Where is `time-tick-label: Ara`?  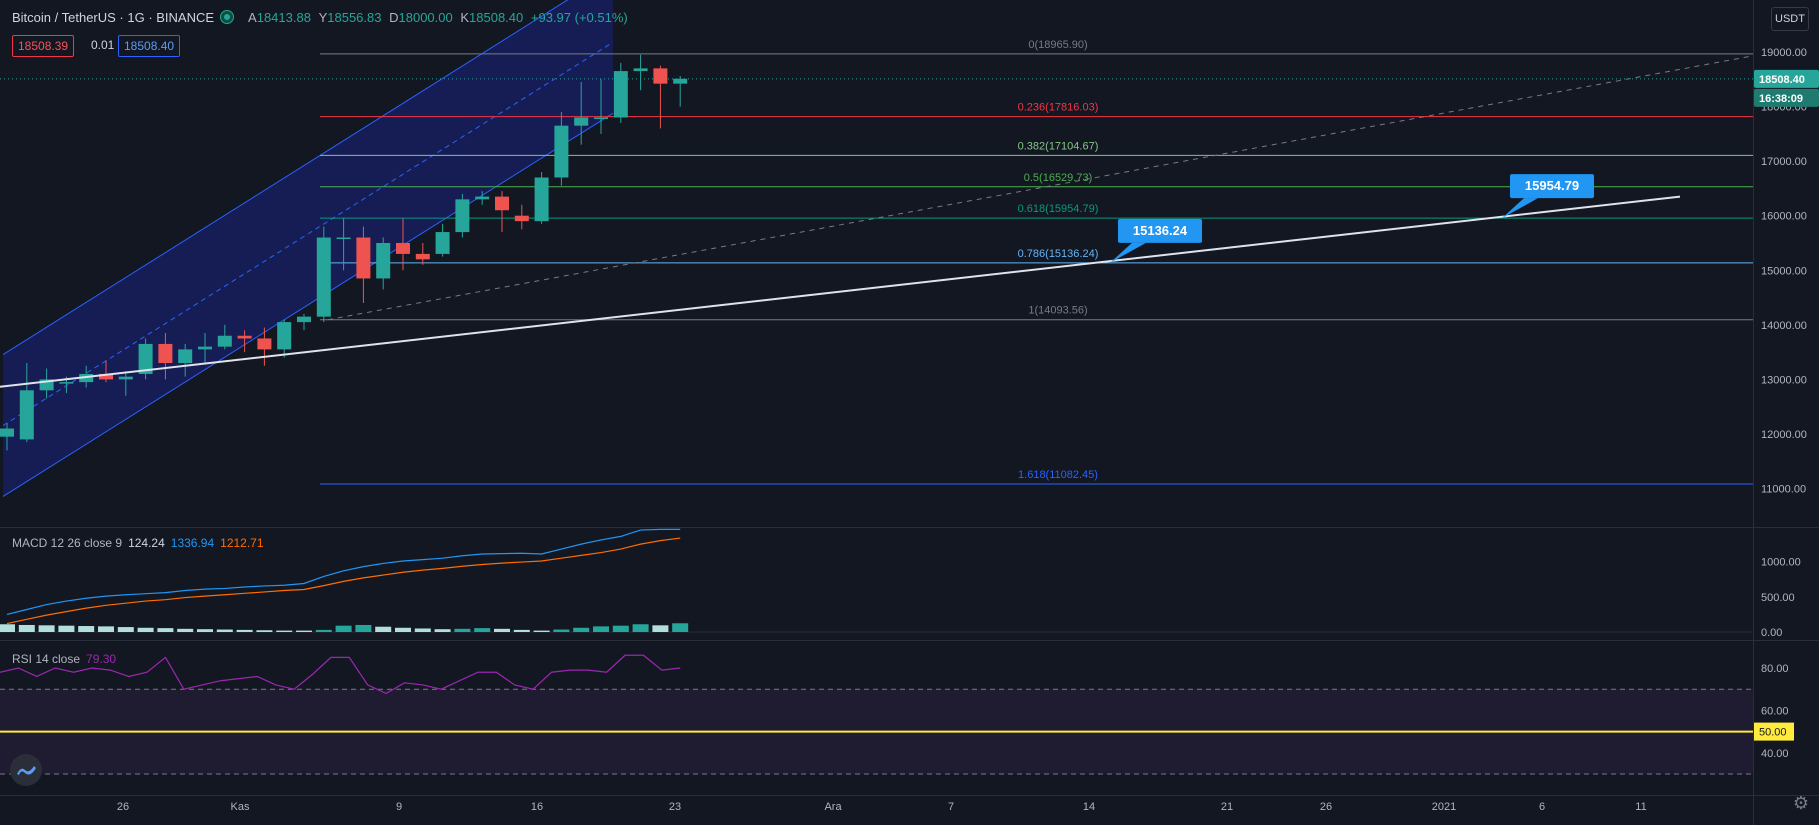
time-tick-label: Ara is located at coordinates (833, 807).